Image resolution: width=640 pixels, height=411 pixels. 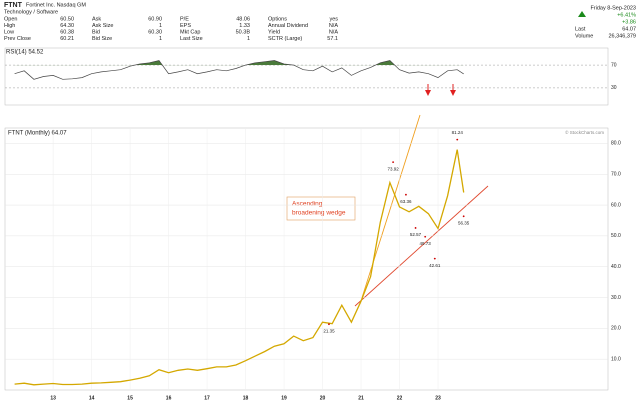 I want to click on field-label: High, so click(x=9, y=26).